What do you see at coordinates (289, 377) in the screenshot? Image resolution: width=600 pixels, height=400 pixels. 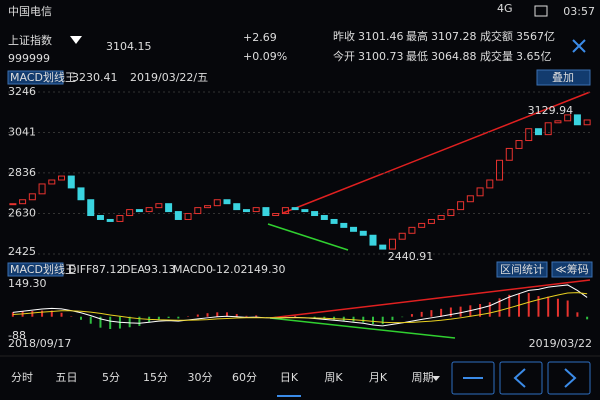 I see `tab: 日K` at bounding box center [289, 377].